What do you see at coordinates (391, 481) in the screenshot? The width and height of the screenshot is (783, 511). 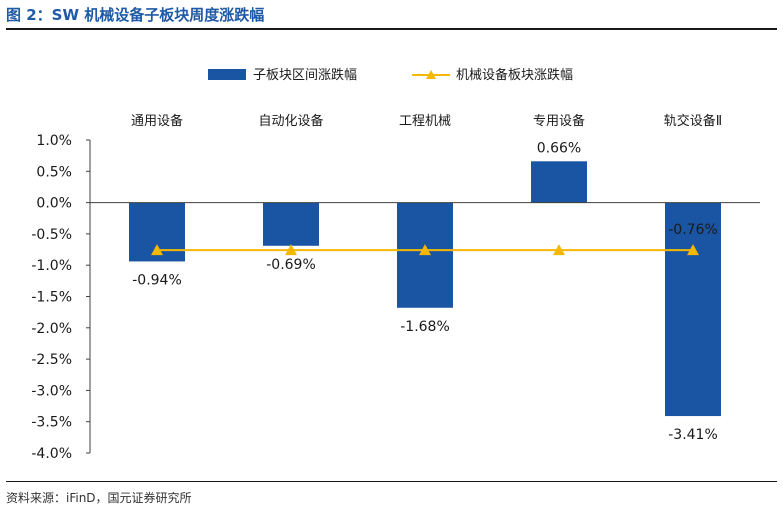 I see `source-rule` at bounding box center [391, 481].